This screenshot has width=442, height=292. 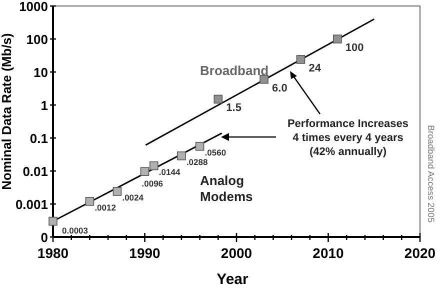 What do you see at coordinates (105, 207) in the screenshot?
I see `data-label: .0012` at bounding box center [105, 207].